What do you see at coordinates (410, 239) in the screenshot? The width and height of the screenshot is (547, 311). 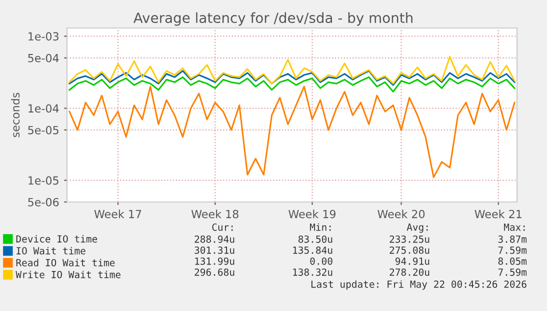 I see `text: 233.25u` at bounding box center [410, 239].